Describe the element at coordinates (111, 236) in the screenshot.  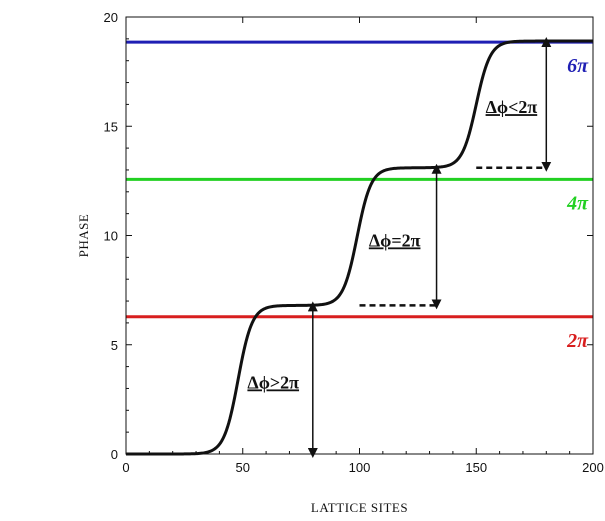
I see `y-tick-label: 10` at that location.